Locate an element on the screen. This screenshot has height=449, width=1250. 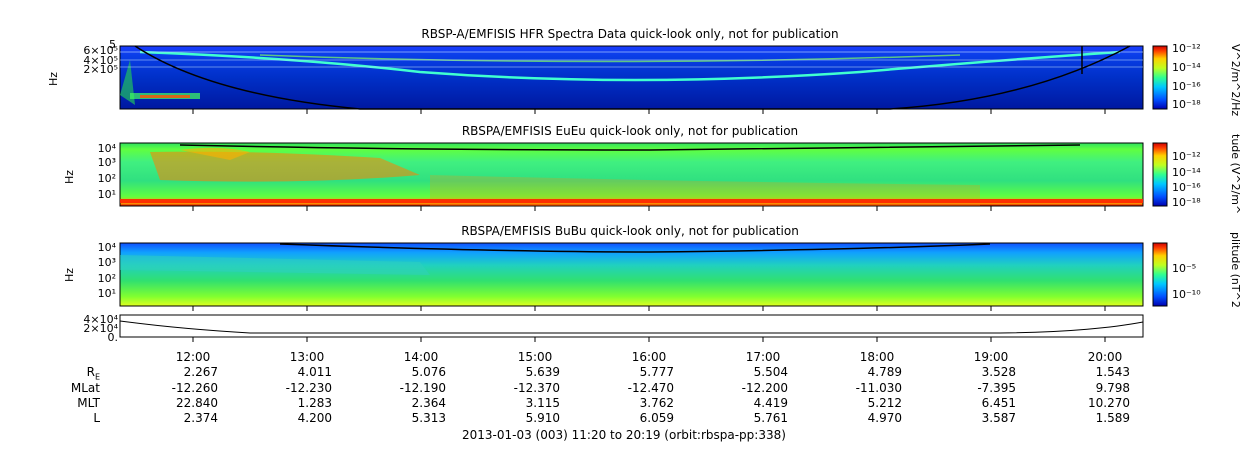
ephem-value: 5.777 is located at coordinates (656, 372).